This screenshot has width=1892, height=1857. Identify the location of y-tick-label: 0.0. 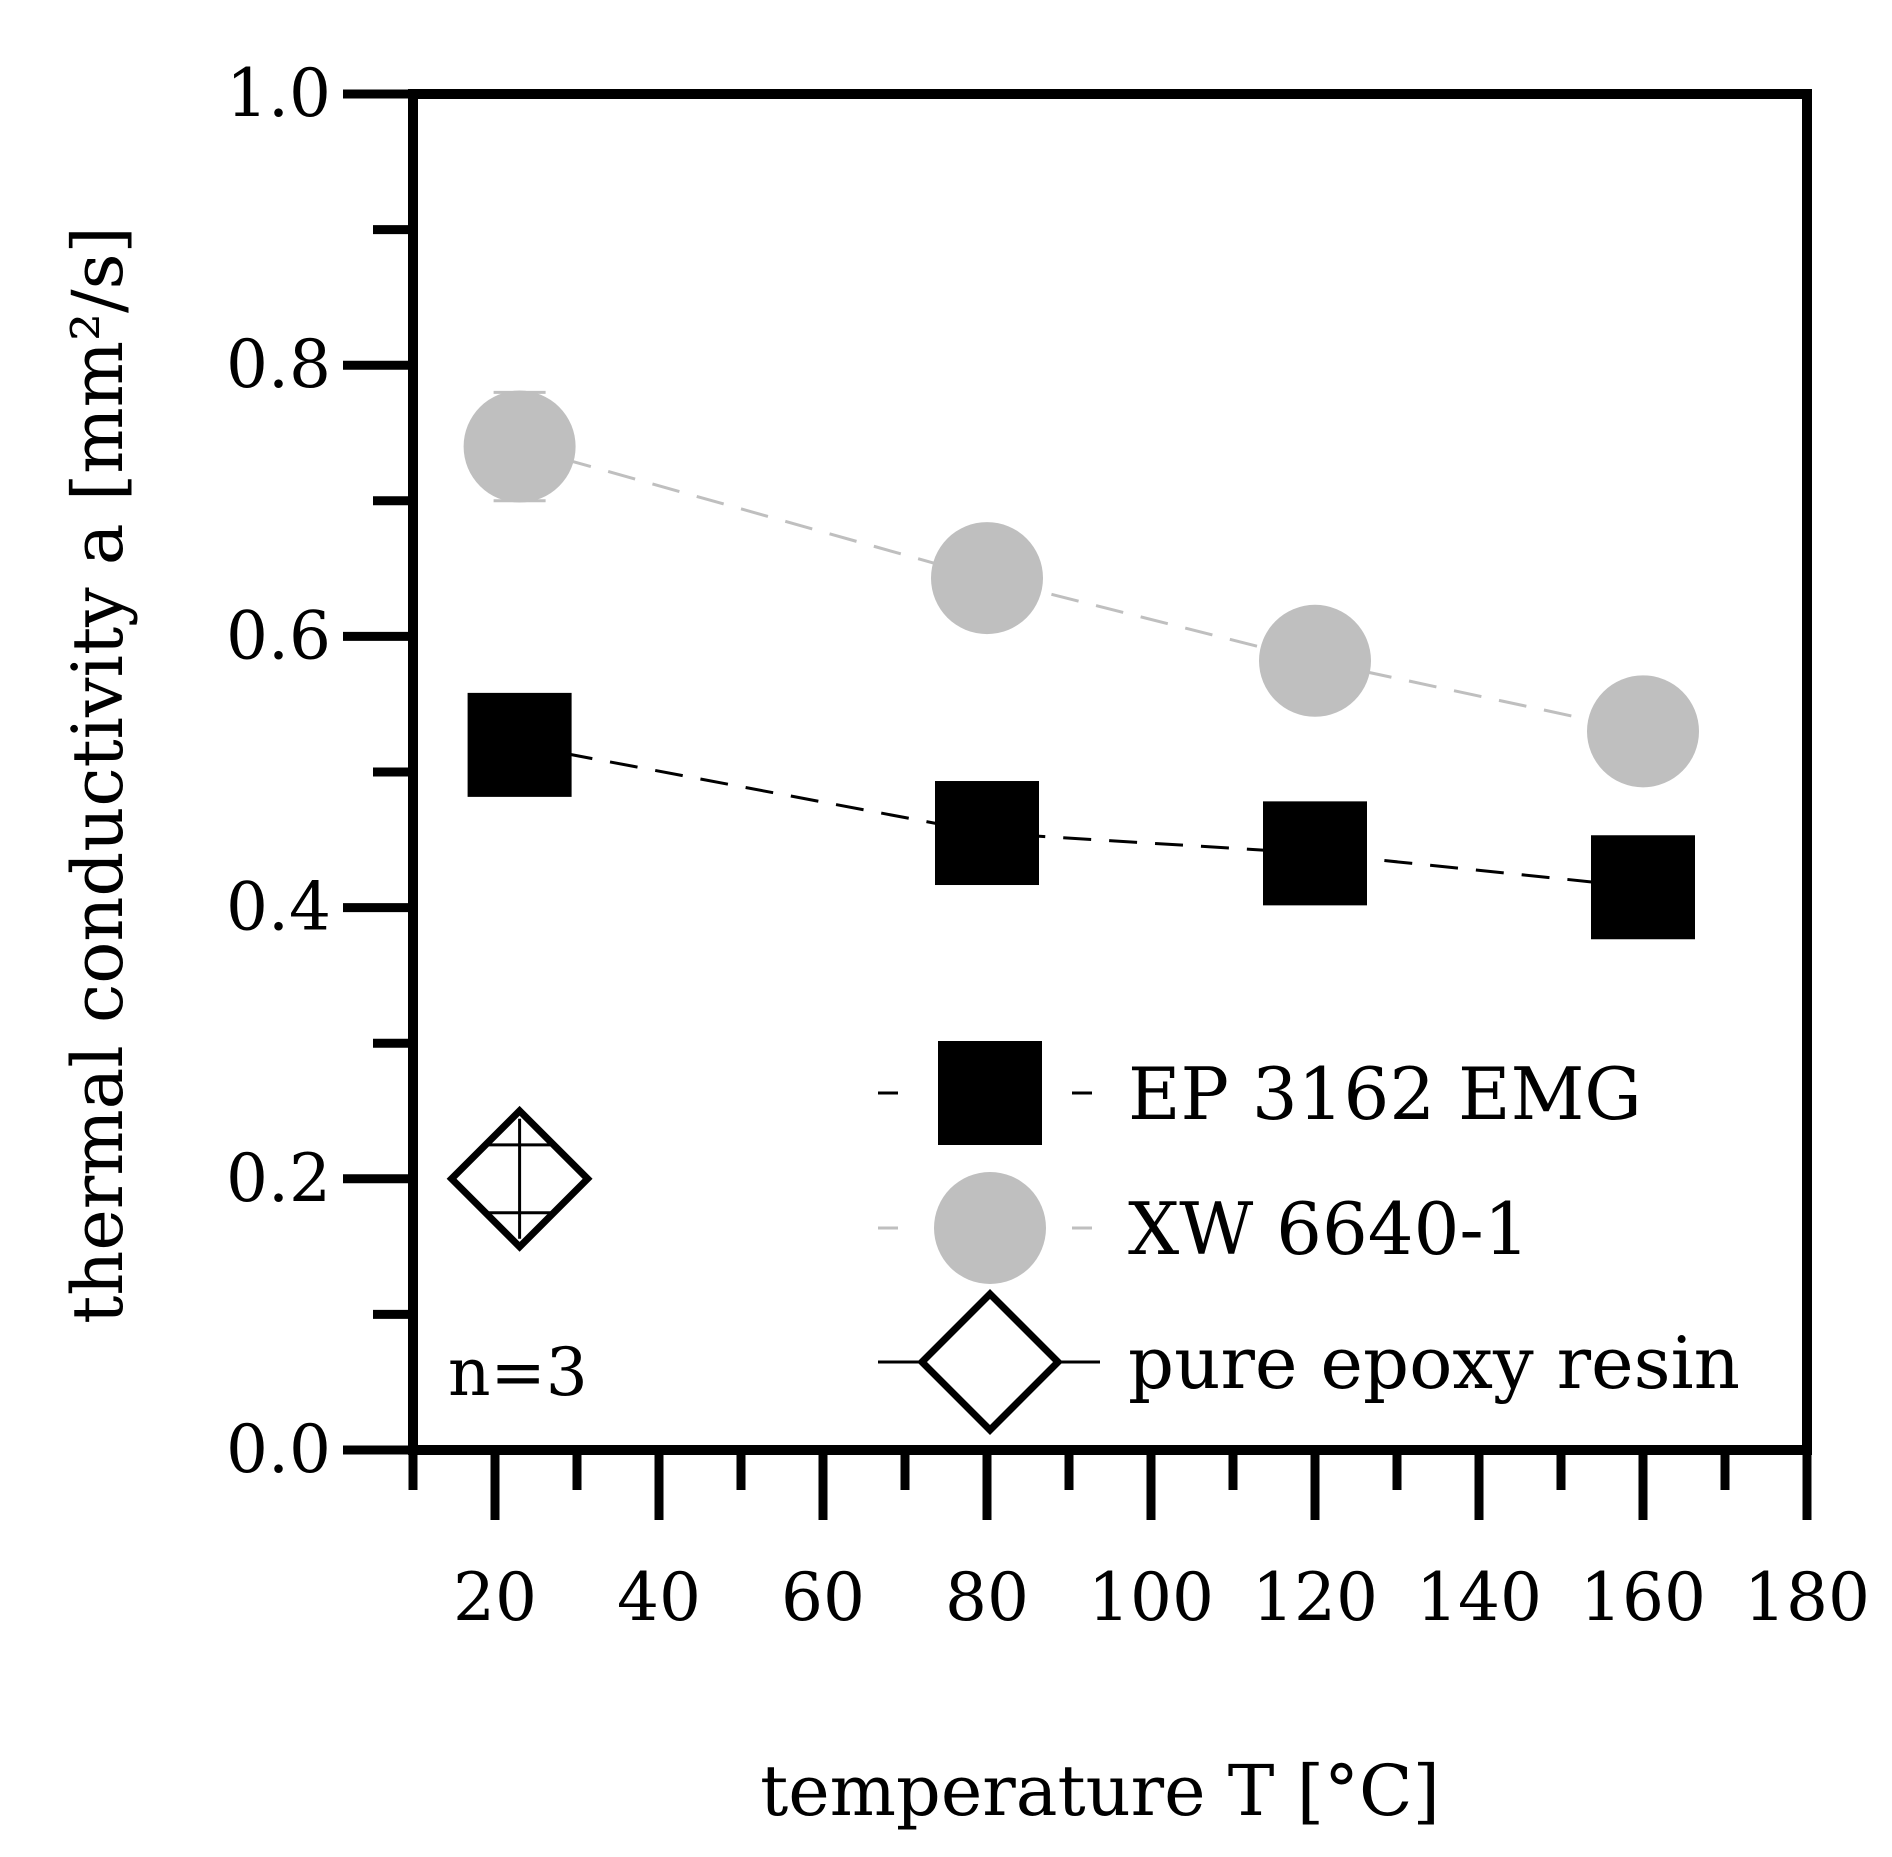
(278, 1449).